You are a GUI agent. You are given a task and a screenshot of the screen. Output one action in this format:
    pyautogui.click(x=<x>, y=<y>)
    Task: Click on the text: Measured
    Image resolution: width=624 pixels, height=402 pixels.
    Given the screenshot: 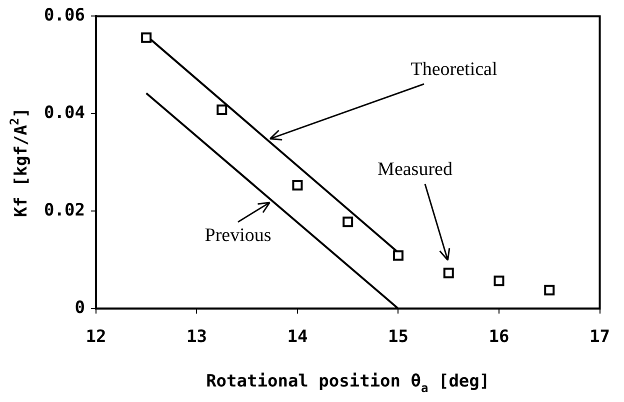 What is the action you would take?
    pyautogui.click(x=415, y=169)
    